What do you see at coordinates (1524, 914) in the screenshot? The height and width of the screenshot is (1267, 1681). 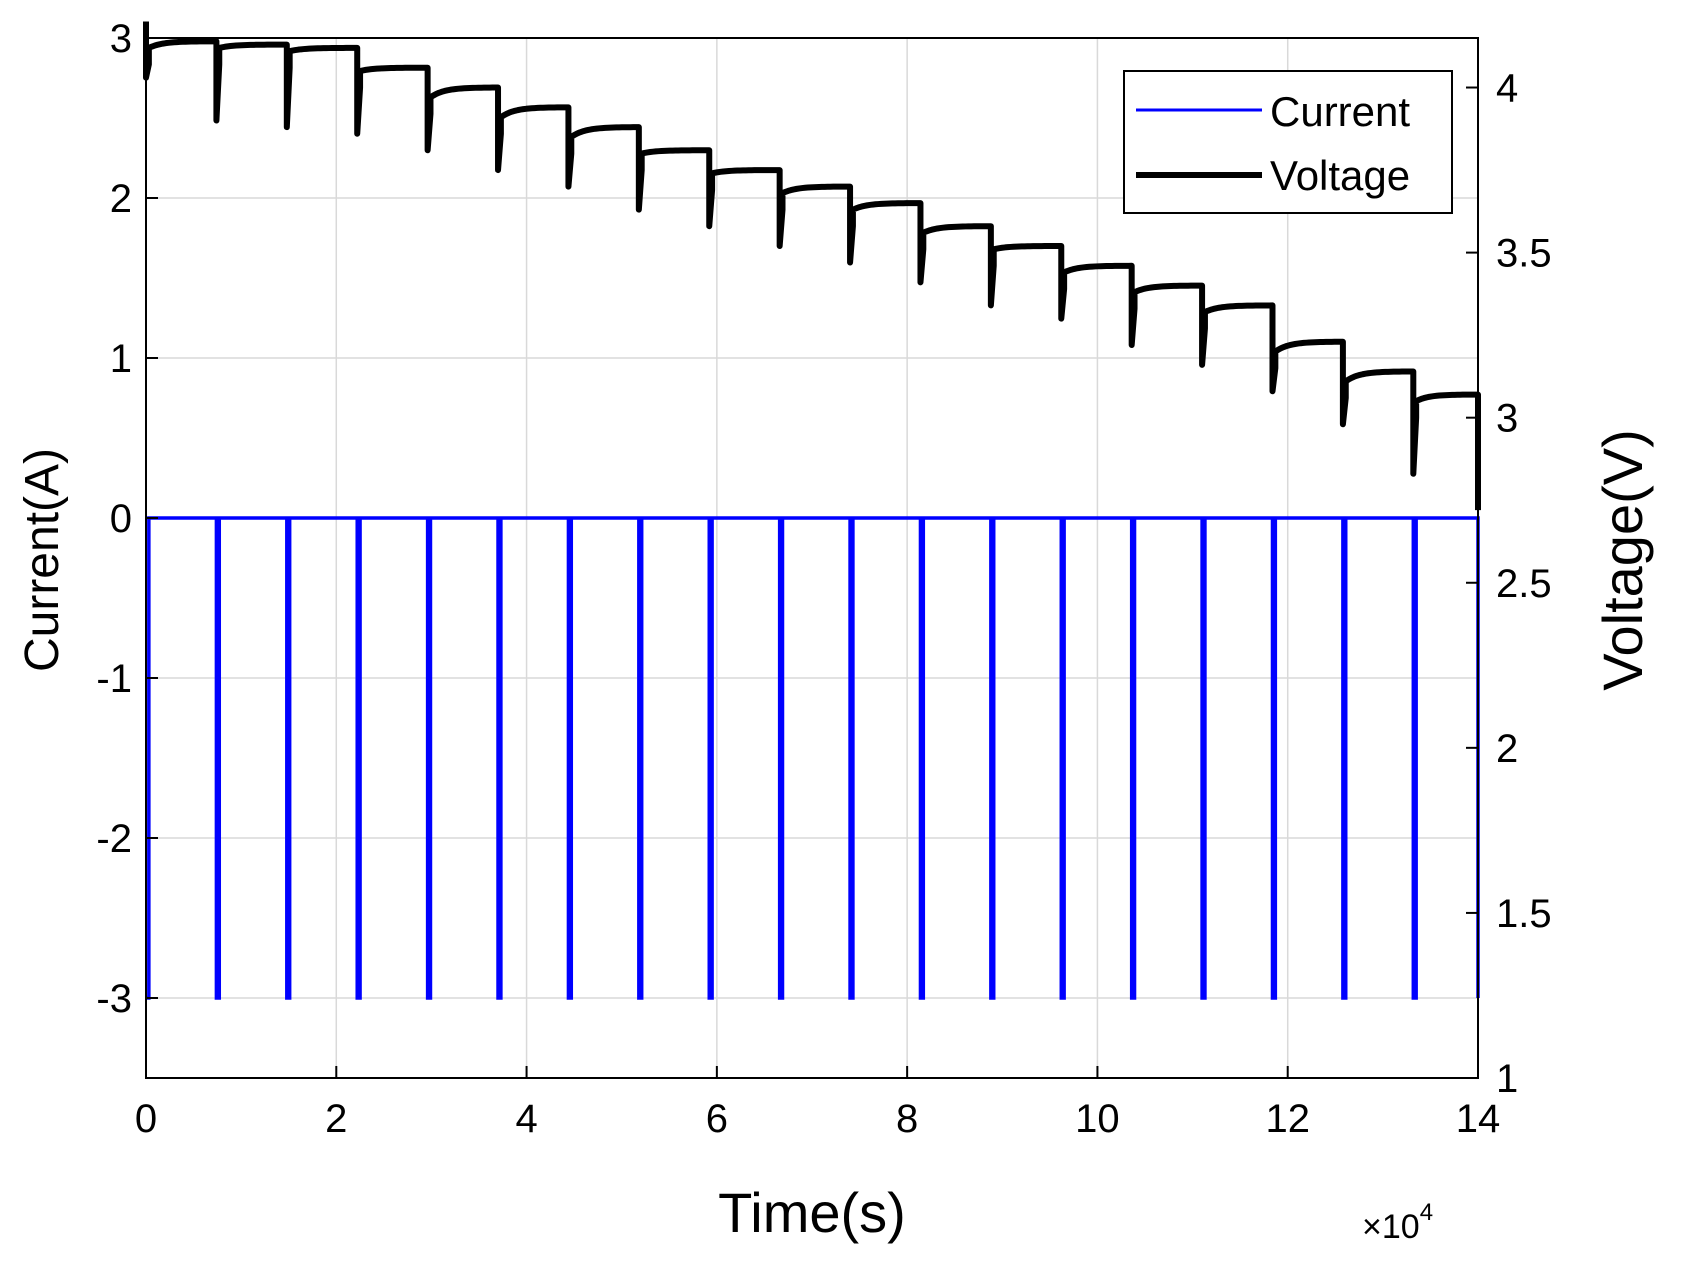 I see `y-right-tick-label: 1.5` at bounding box center [1524, 914].